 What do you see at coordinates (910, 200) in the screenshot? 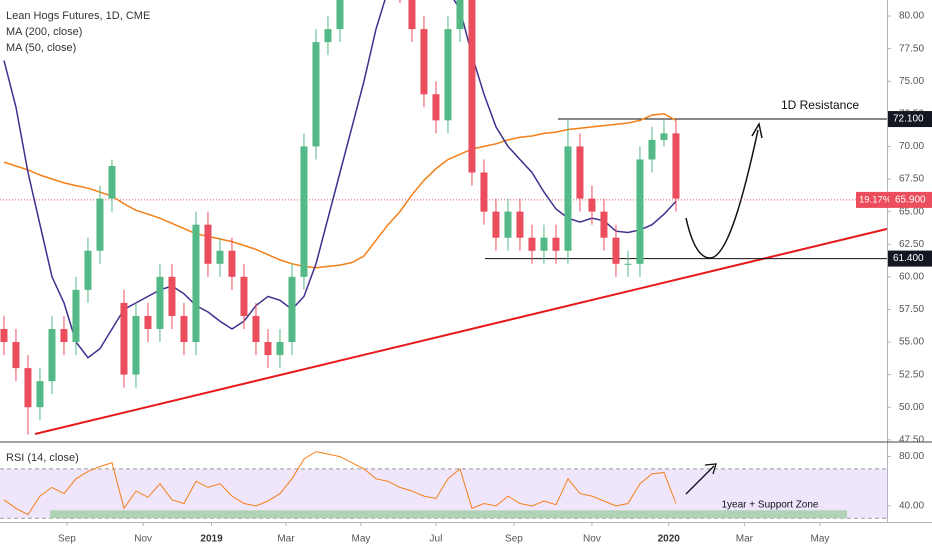
I see `last-price-label: 65.900` at bounding box center [910, 200].